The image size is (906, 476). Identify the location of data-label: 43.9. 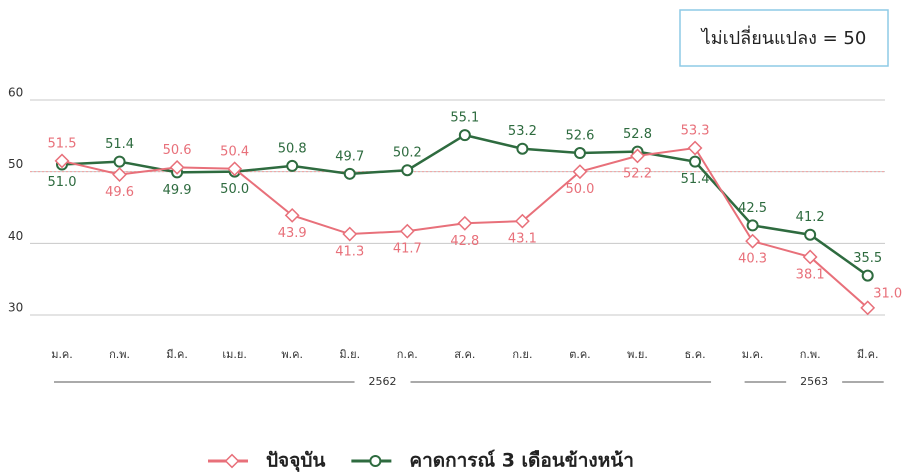
(292, 233).